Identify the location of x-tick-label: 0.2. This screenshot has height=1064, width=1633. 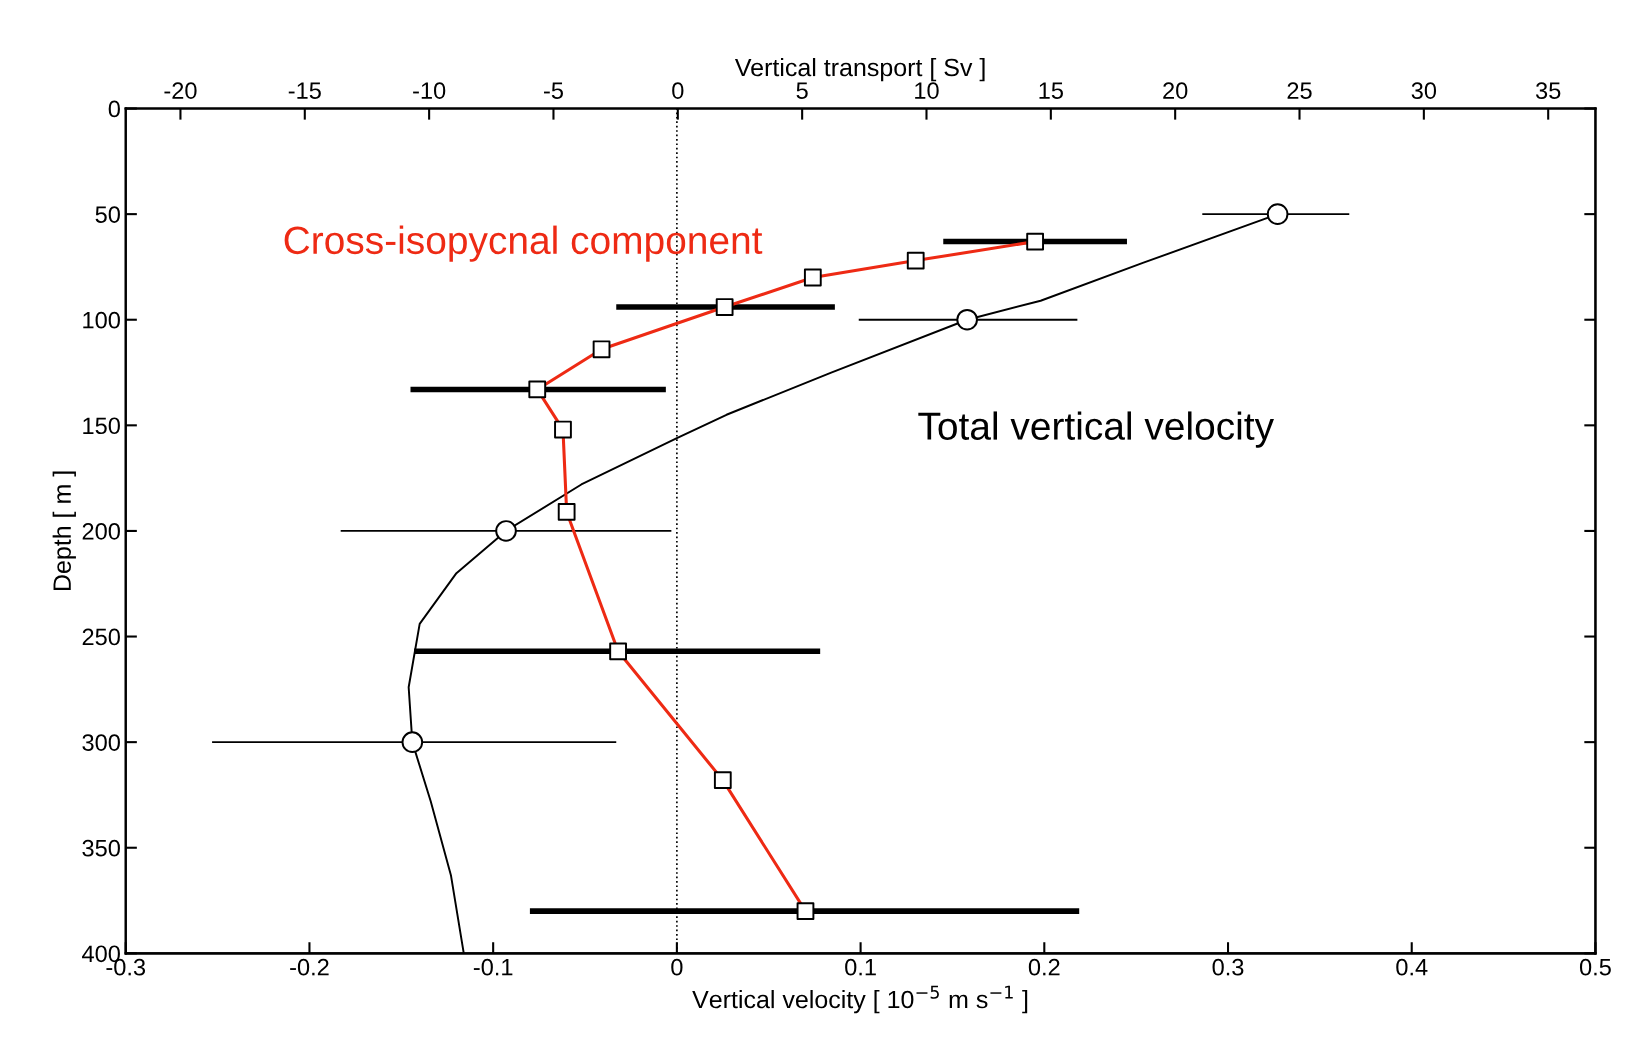
(1044, 967).